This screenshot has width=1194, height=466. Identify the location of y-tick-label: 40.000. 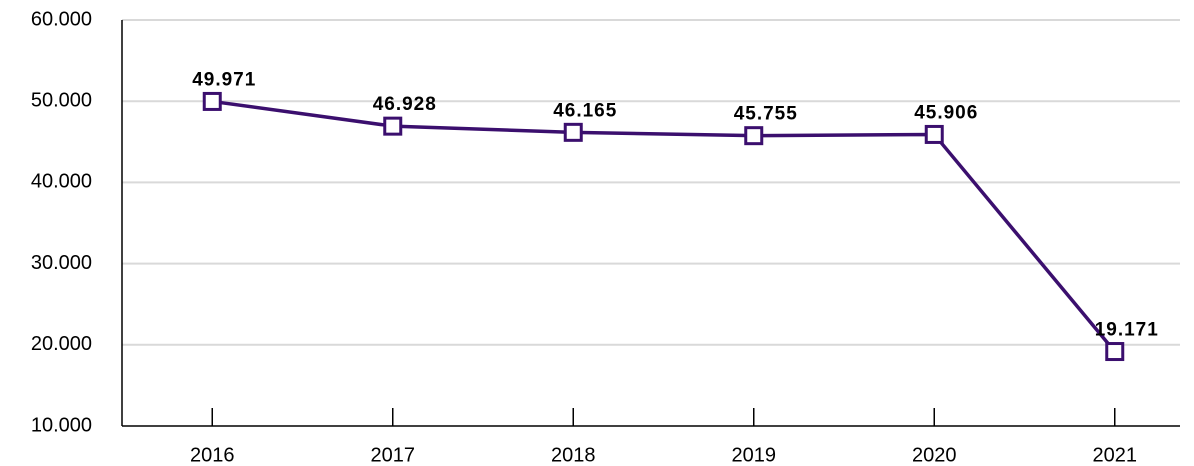
(61, 182).